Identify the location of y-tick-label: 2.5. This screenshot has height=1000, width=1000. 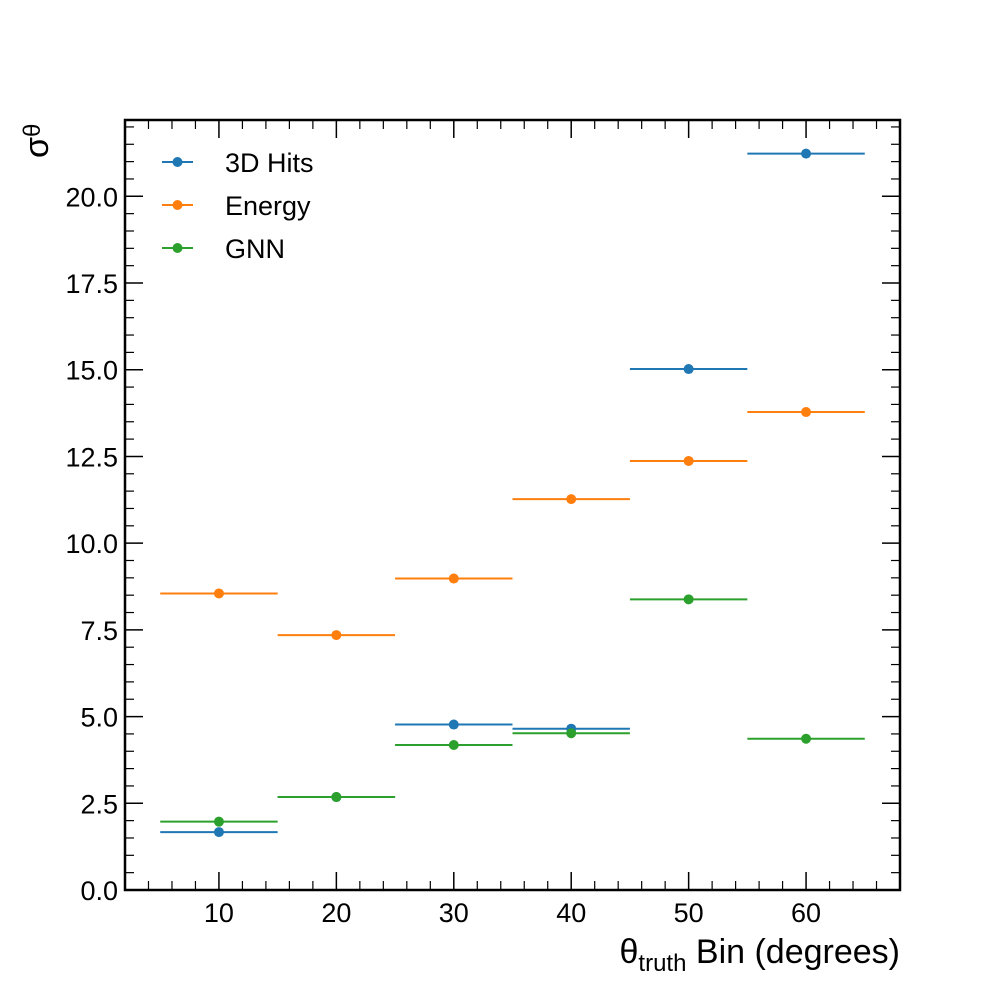
(99, 804).